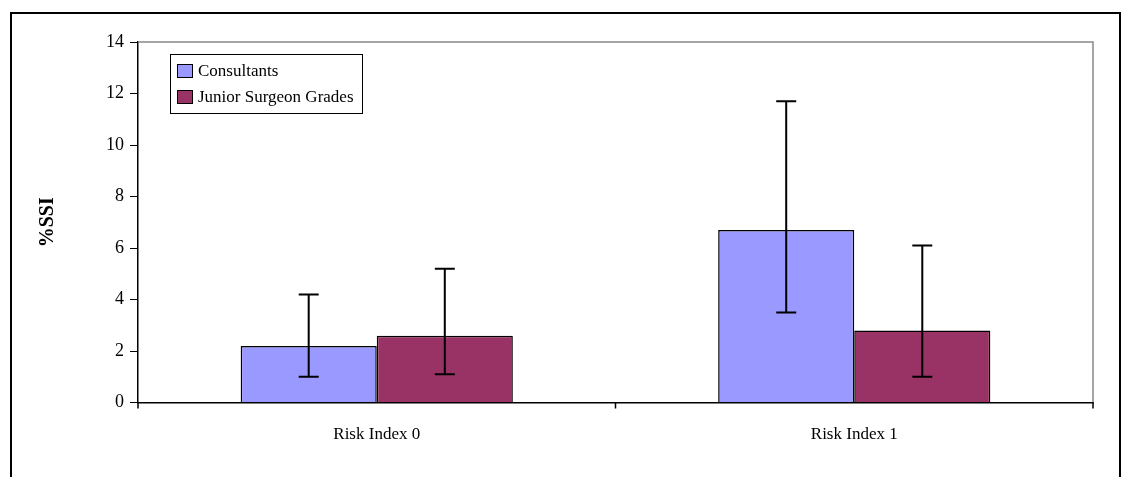 Image resolution: width=1123 pixels, height=479 pixels. Describe the element at coordinates (238, 71) in the screenshot. I see `legend-label: Consultants` at that location.